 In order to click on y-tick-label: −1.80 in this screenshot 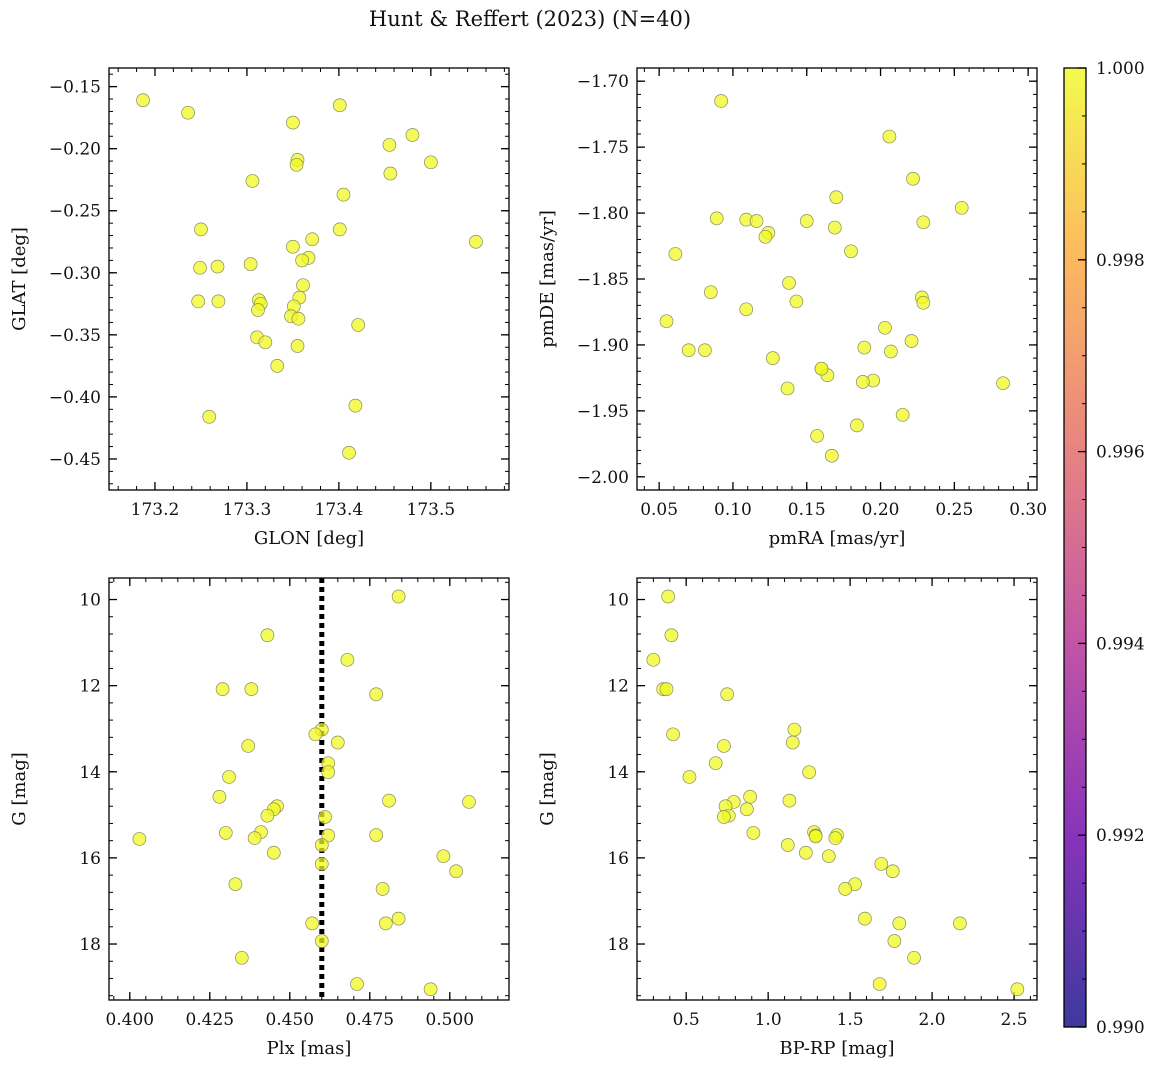, I will do `click(603, 214)`.